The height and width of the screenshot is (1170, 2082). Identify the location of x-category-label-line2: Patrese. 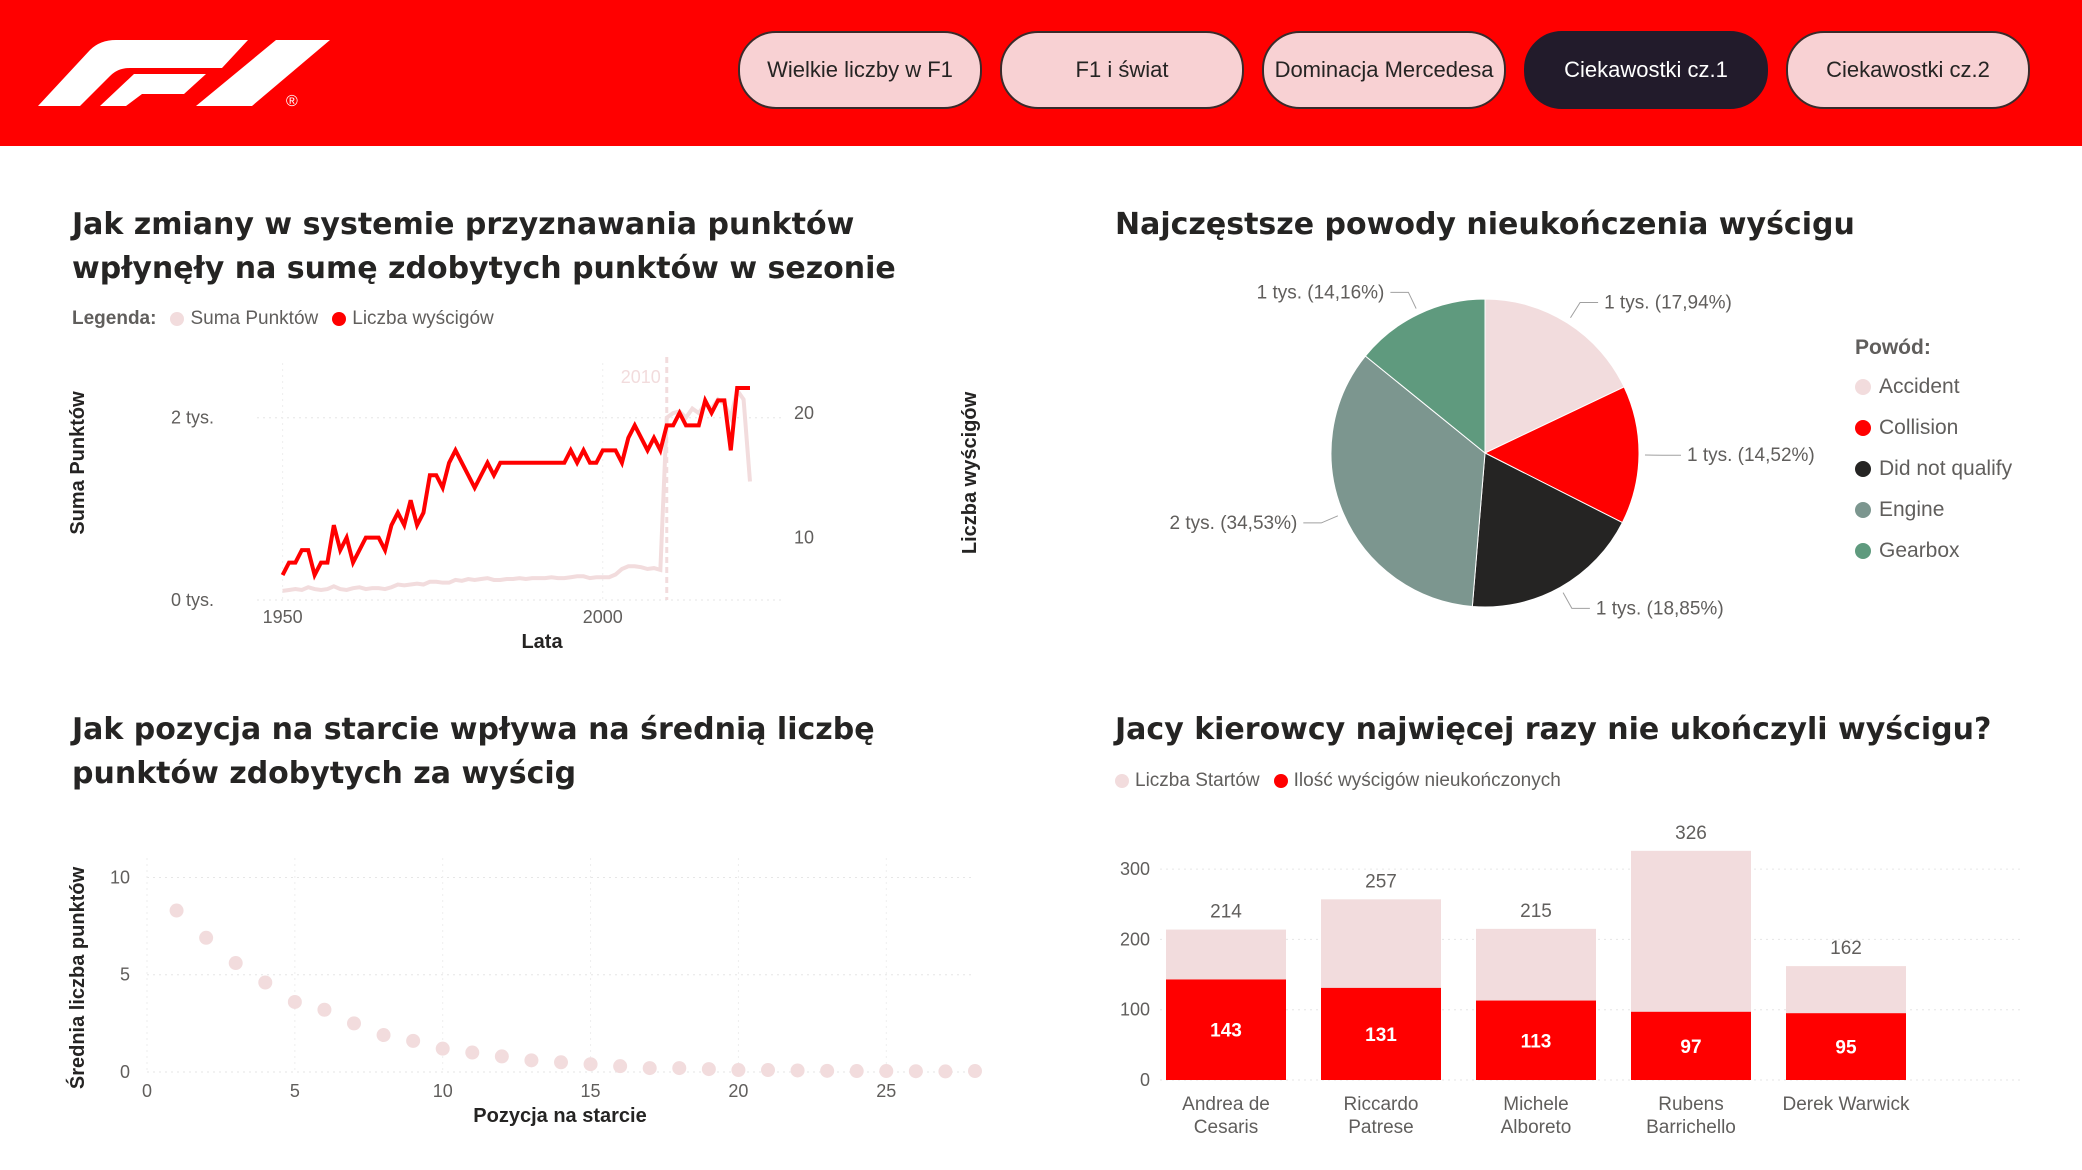
(1380, 1127).